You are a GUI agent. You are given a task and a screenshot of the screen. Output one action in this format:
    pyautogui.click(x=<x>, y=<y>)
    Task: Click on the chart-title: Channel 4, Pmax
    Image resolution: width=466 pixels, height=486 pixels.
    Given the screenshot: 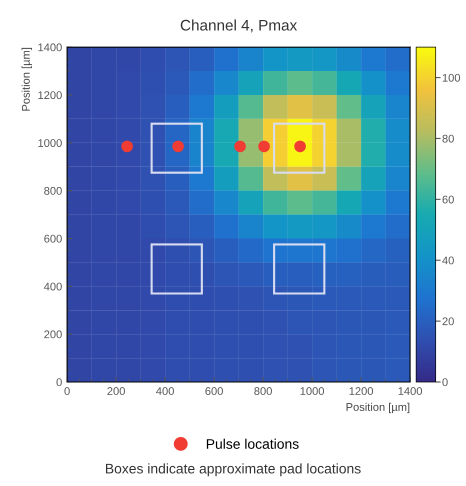 What is the action you would take?
    pyautogui.click(x=239, y=25)
    